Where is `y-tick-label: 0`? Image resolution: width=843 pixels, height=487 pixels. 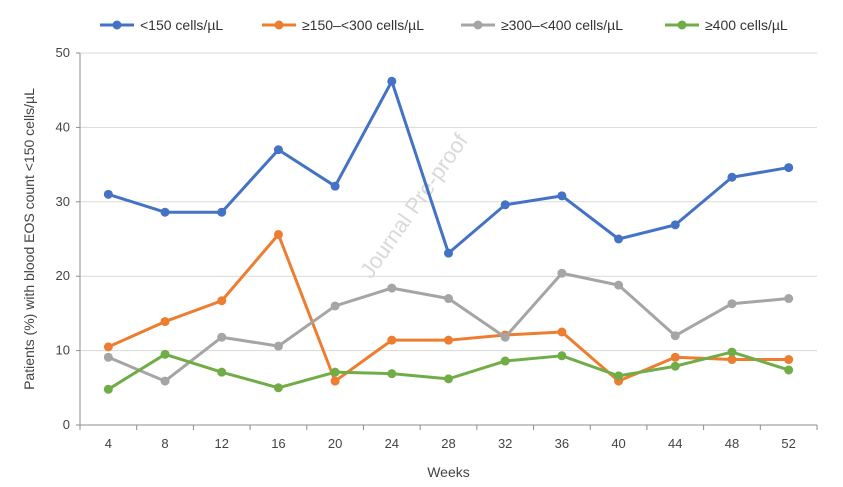 y-tick-label: 0 is located at coordinates (66, 424).